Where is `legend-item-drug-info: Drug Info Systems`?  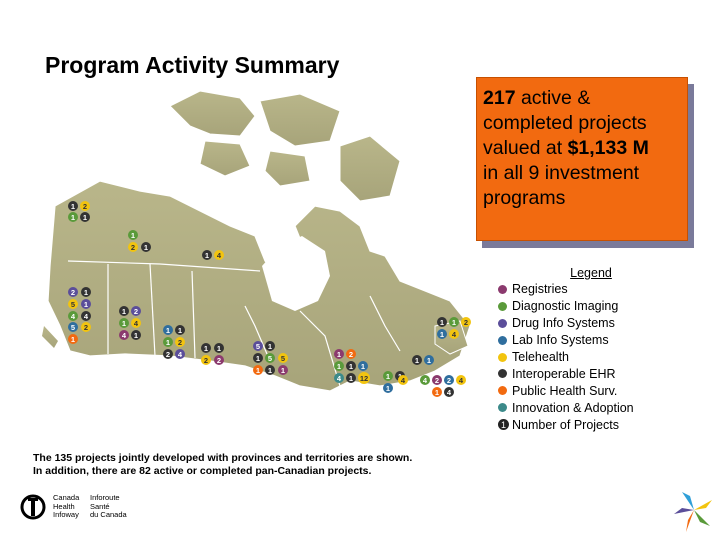 legend-item-drug-info: Drug Info Systems is located at coordinates (588, 323).